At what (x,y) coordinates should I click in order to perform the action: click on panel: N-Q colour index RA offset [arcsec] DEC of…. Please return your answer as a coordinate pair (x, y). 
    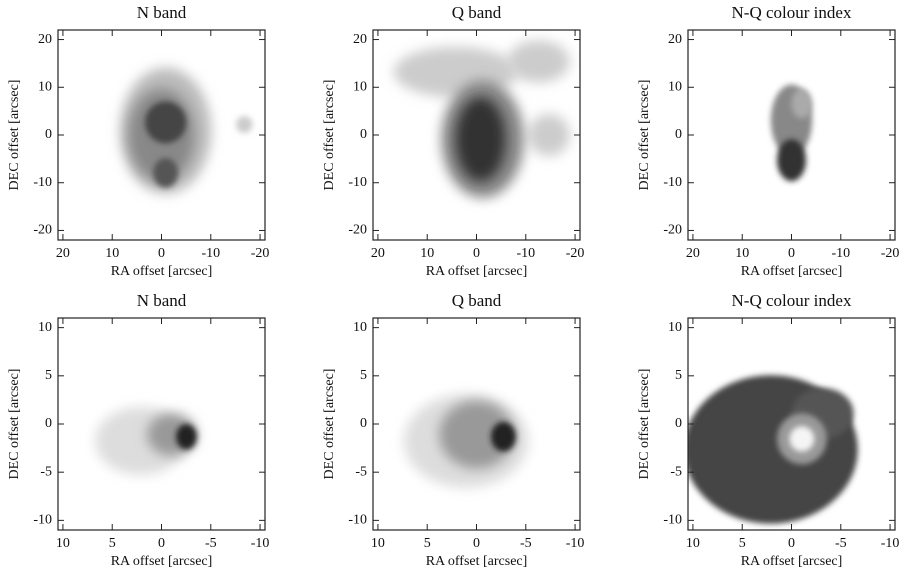
    Looking at the image, I should click on (768, 141).